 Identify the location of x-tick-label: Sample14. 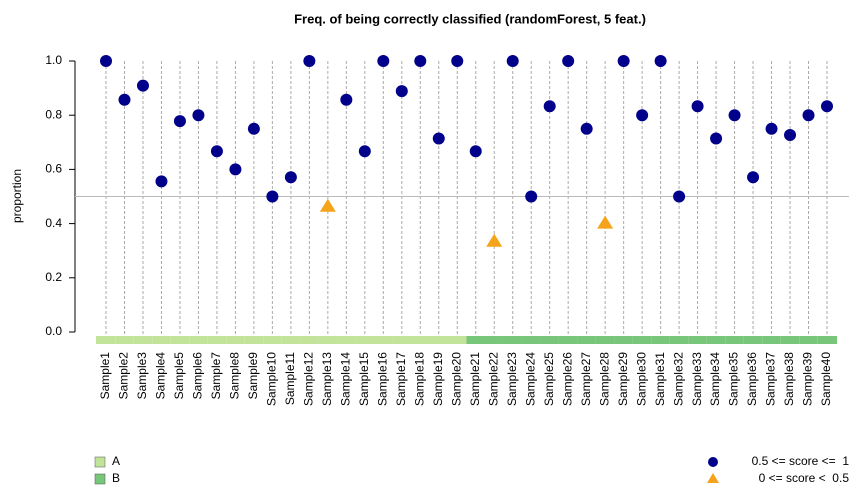
(346, 379).